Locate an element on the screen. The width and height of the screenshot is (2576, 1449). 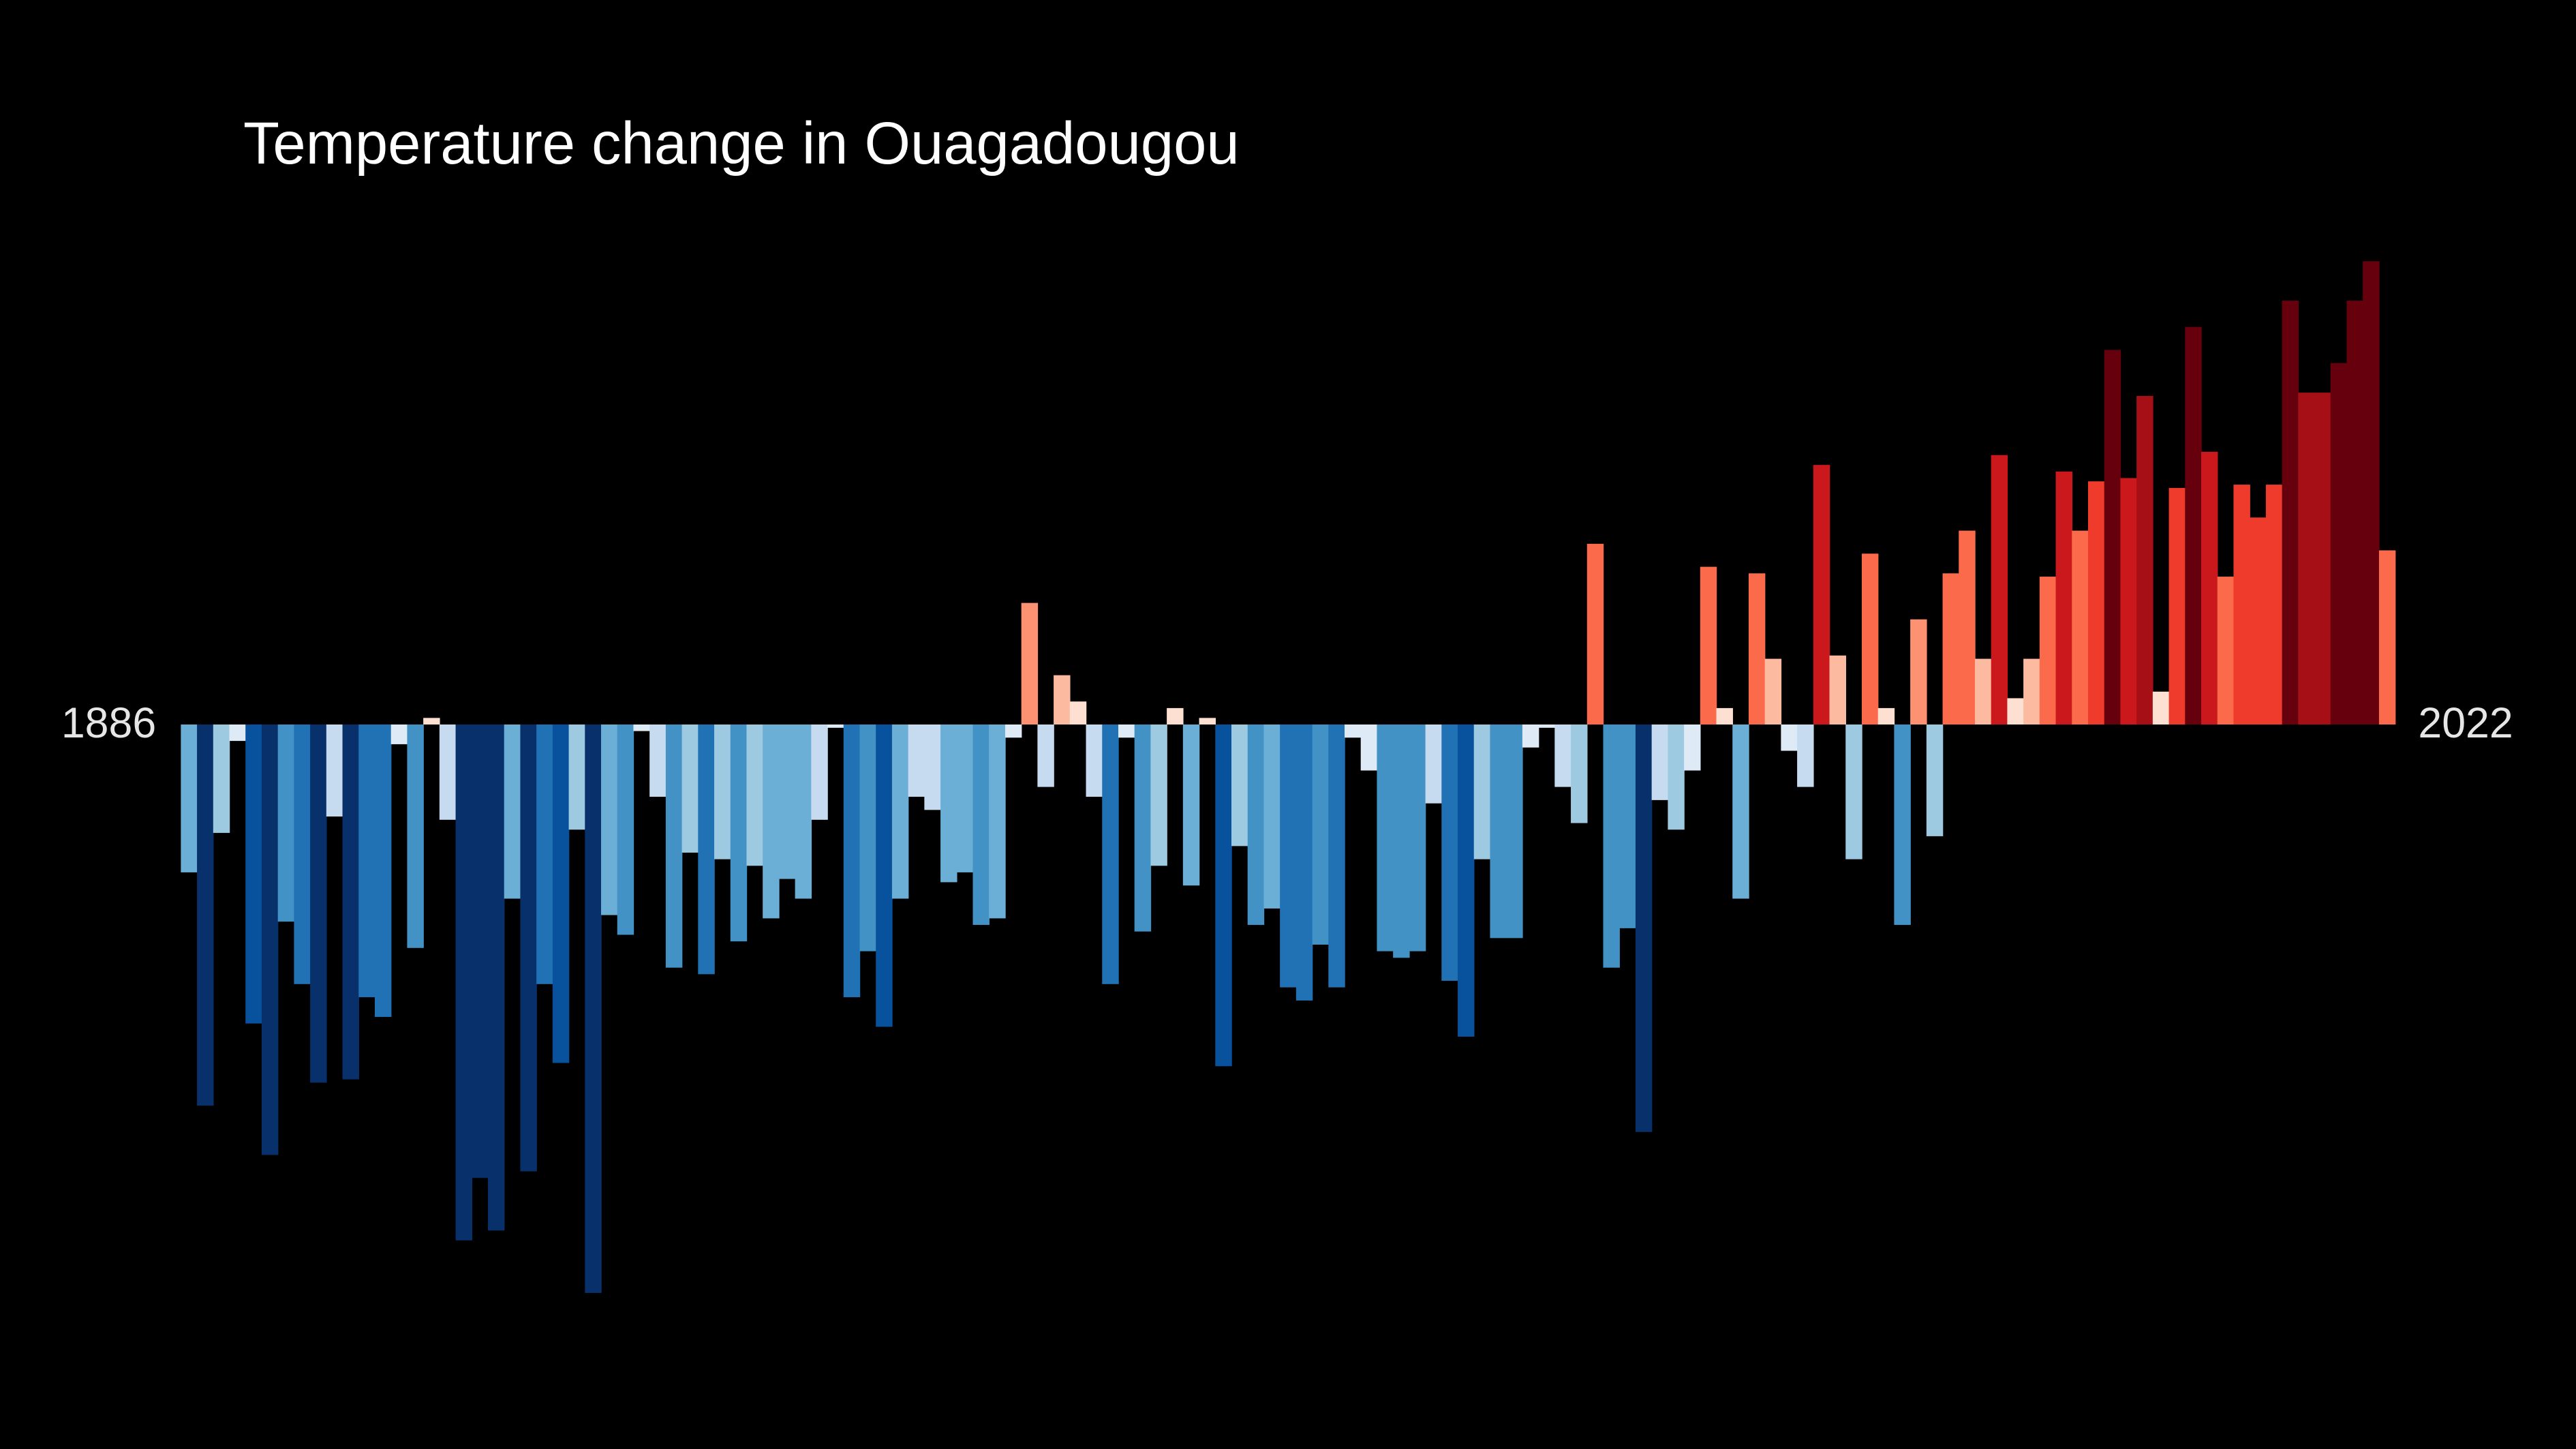
x-tick-label: 1886 is located at coordinates (108, 723).